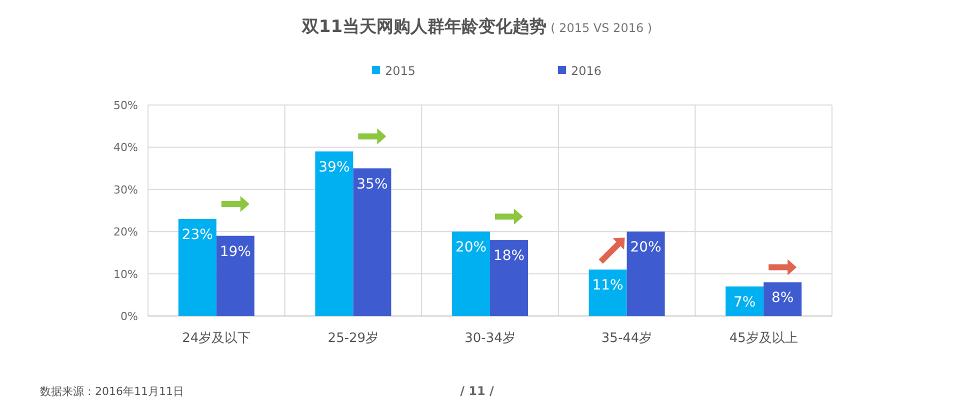  I want to click on y-tick-label: 20%, so click(126, 232).